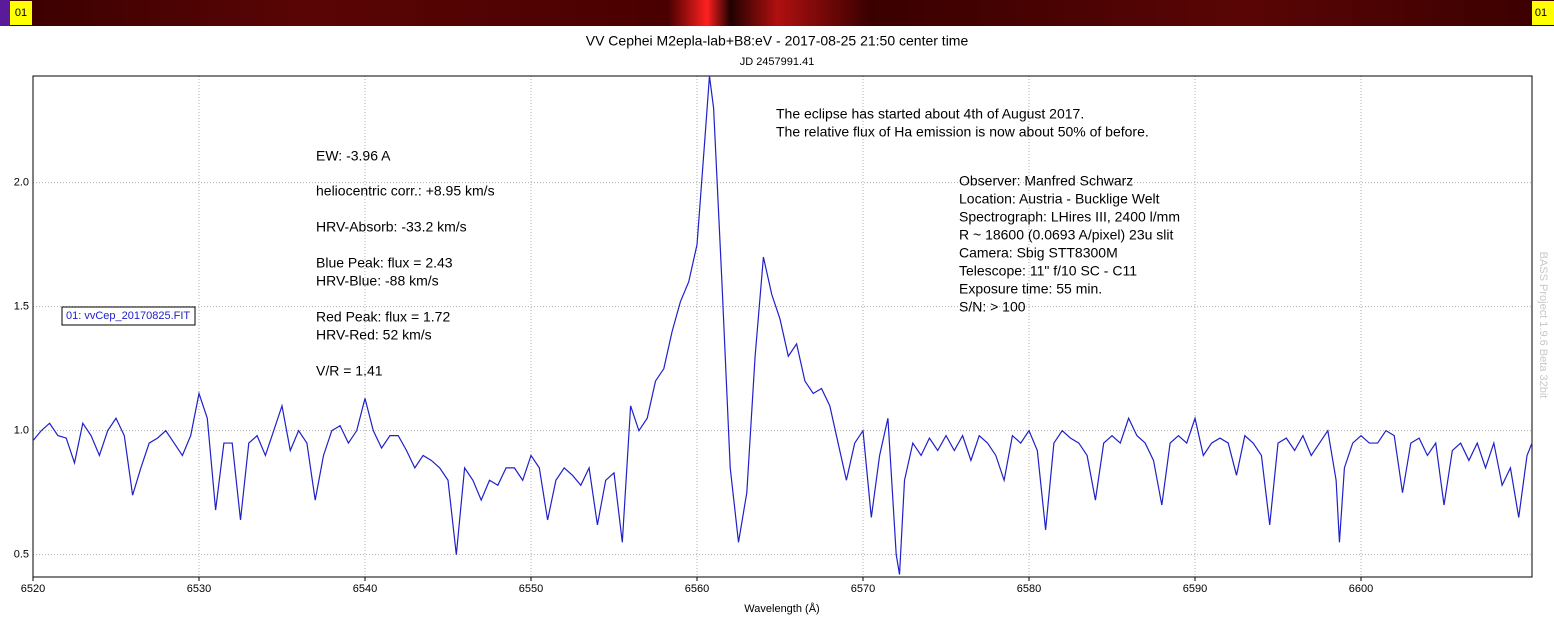 The image size is (1554, 617). I want to click on annotation: Location: Austria - Bucklige Welt, so click(1059, 199).